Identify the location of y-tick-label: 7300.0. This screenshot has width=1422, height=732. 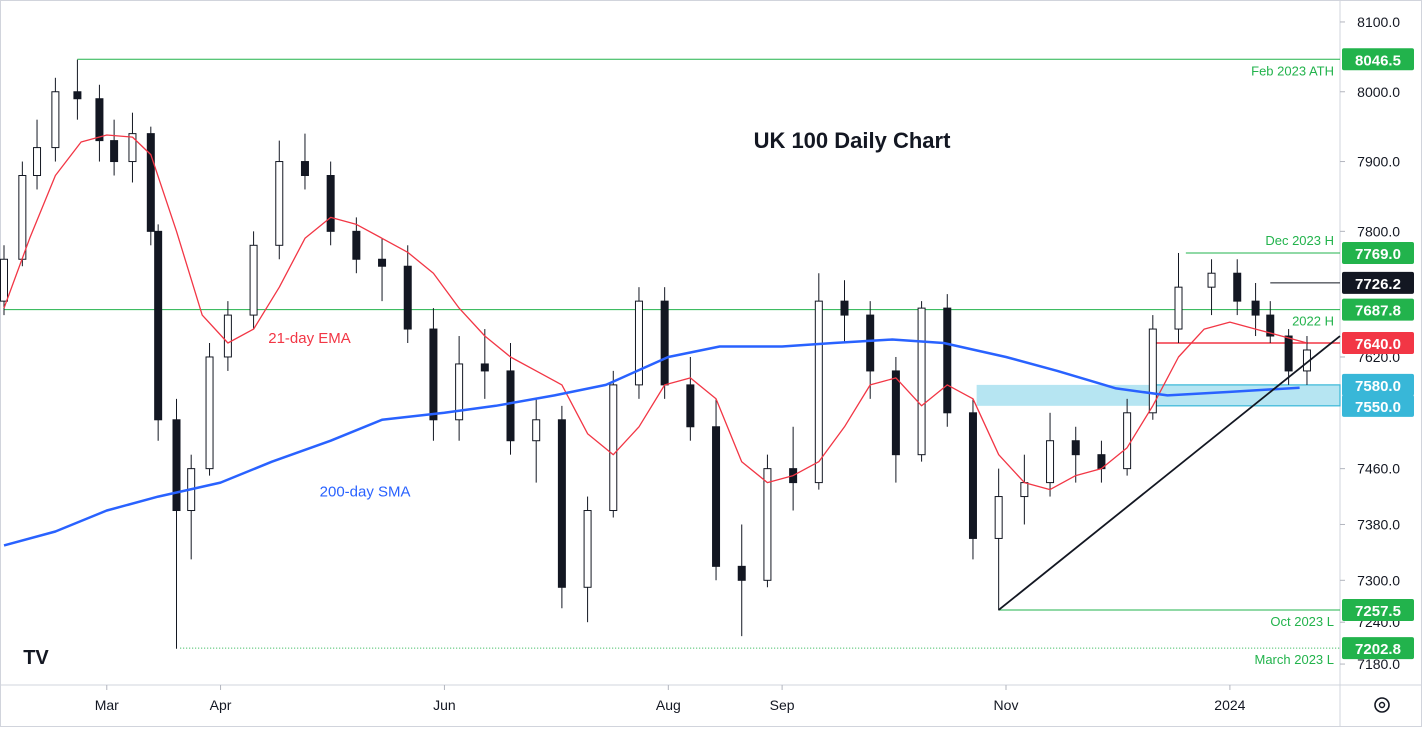
(1378, 580).